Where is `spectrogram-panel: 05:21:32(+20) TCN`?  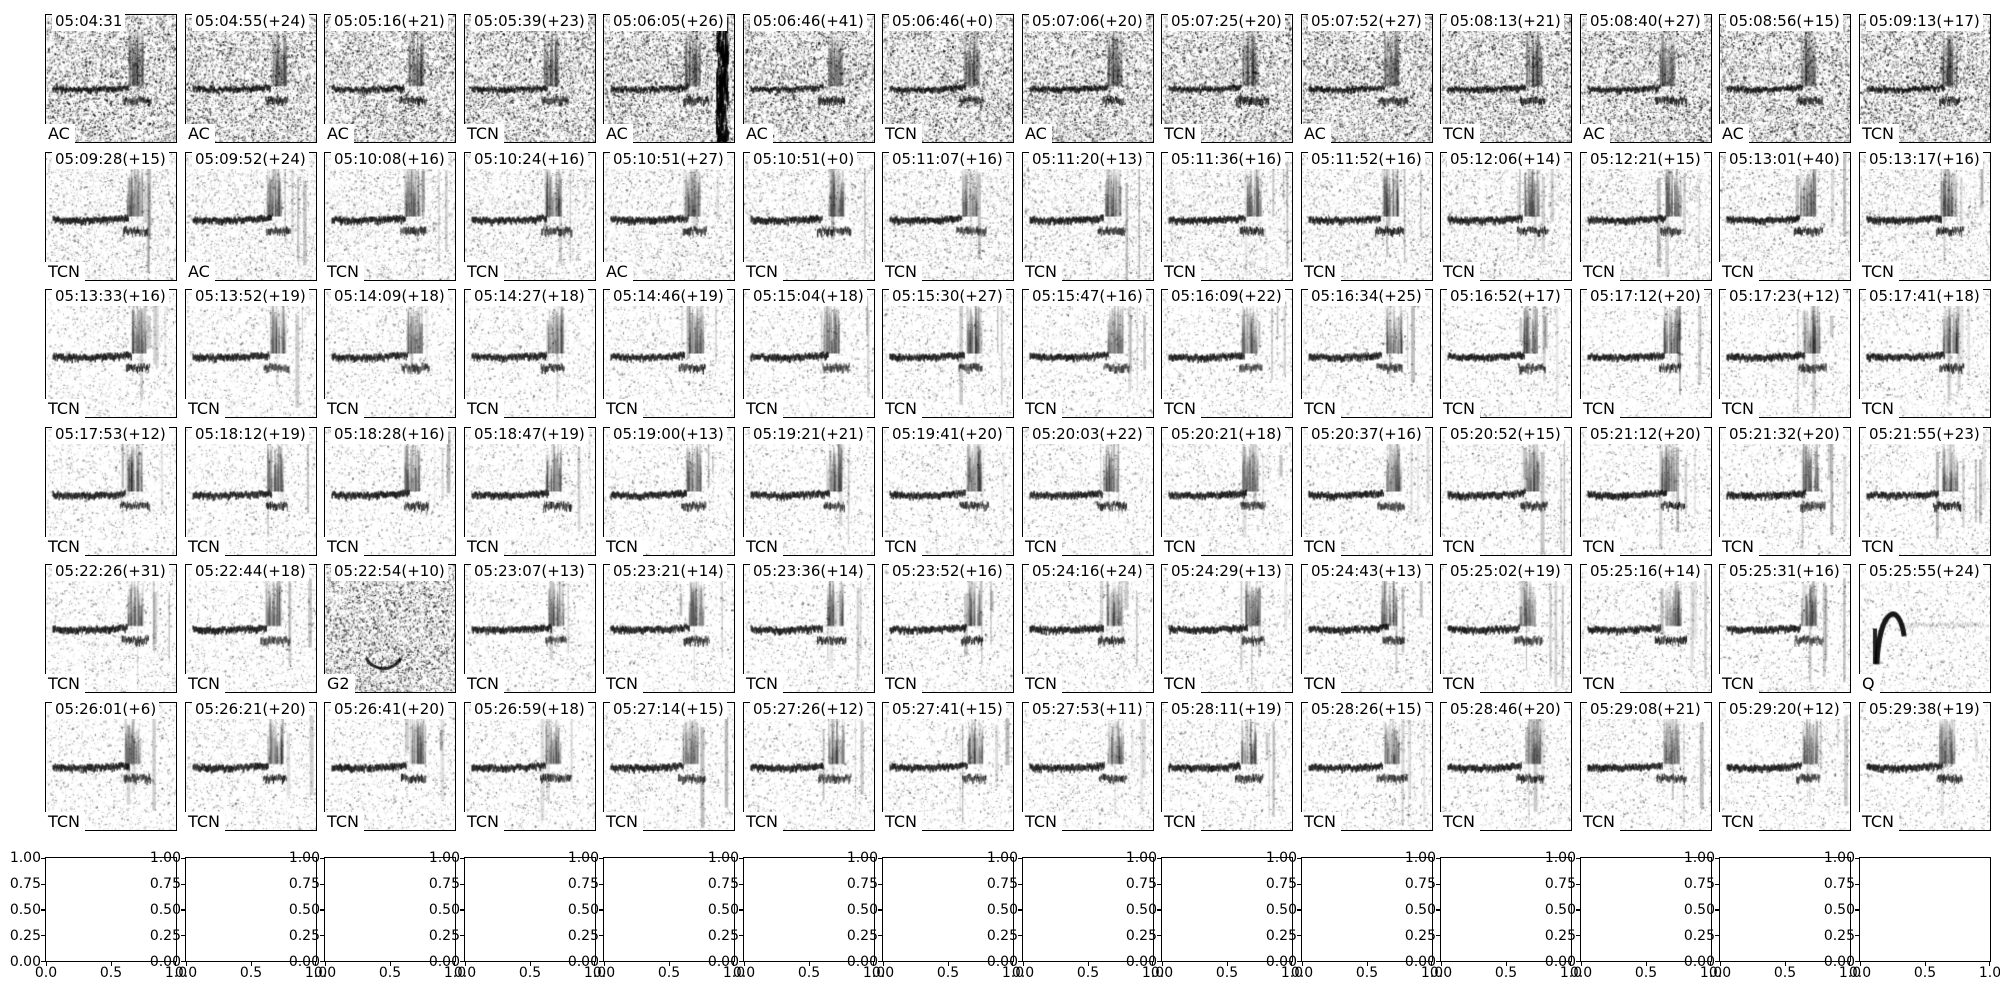 spectrogram-panel: 05:21:32(+20) TCN is located at coordinates (1785, 491).